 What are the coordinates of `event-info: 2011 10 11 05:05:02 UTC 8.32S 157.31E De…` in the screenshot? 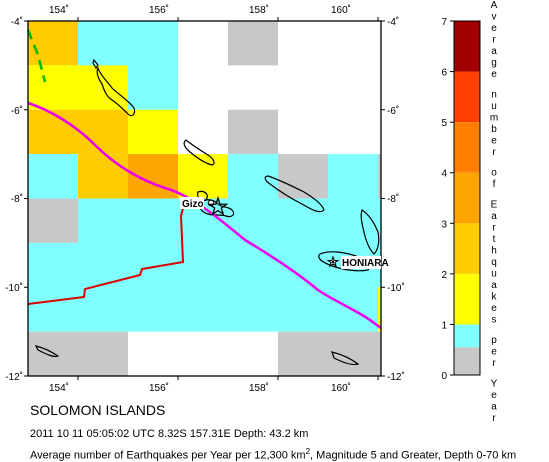 It's located at (169, 434).